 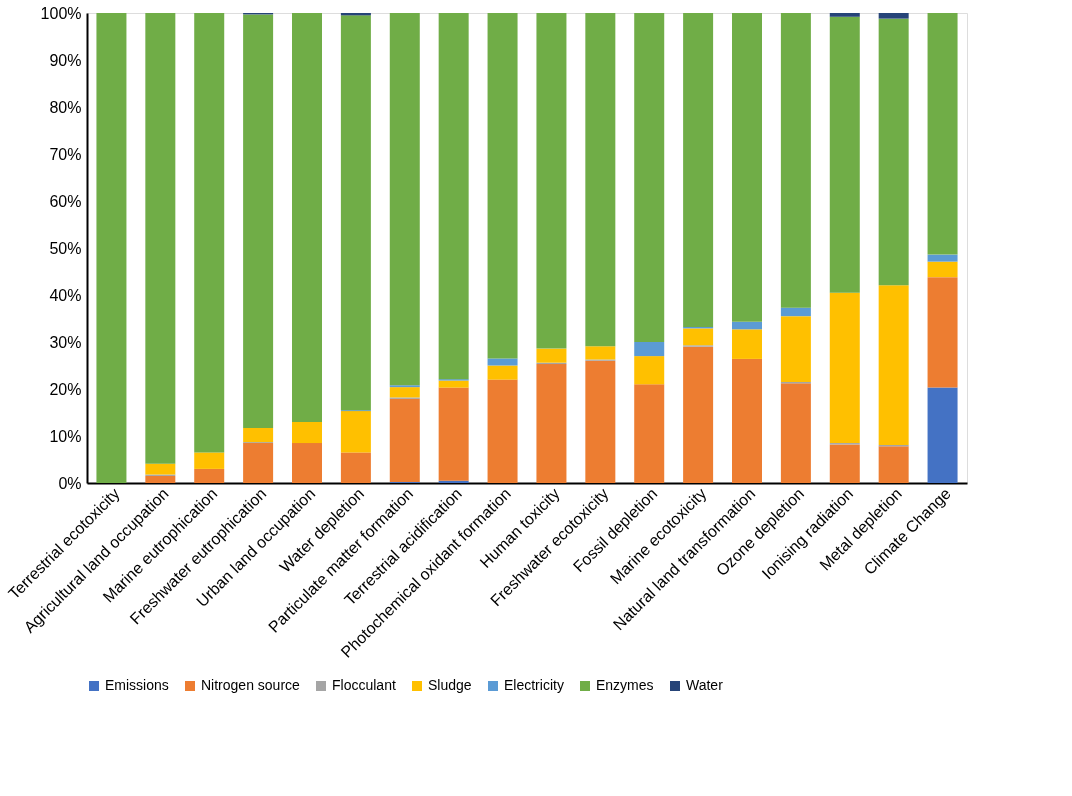 What do you see at coordinates (450, 685) in the screenshot?
I see `legend-label: Sludge` at bounding box center [450, 685].